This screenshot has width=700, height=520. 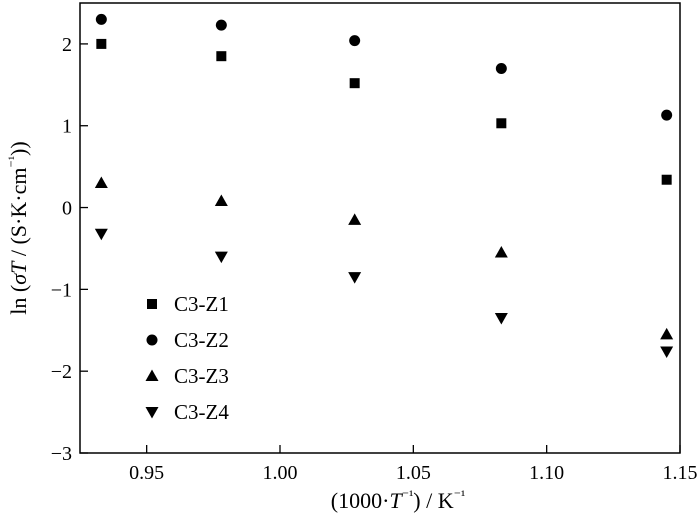 I want to click on y-tick-label: −2, so click(x=61, y=372).